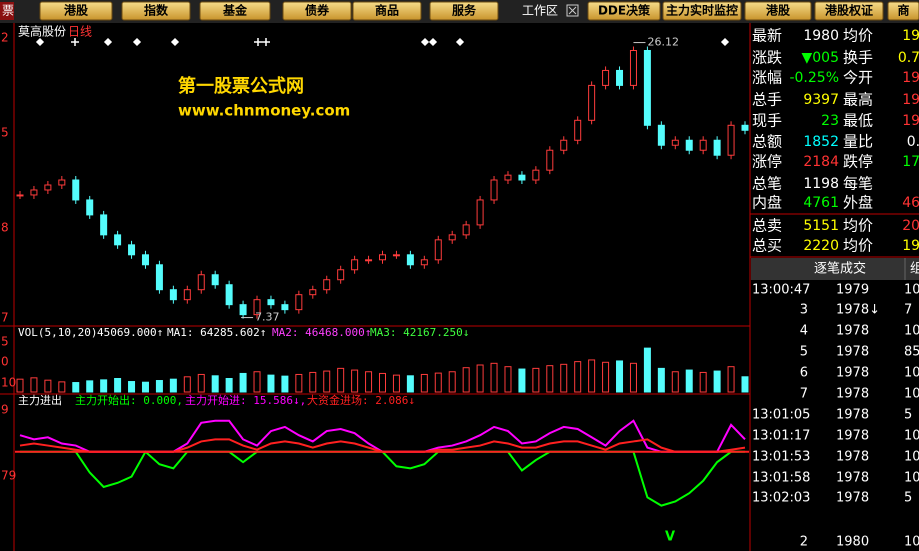  Describe the element at coordinates (264, 111) in the screenshot. I see `watermark-url: www.chnmoney.com` at that location.